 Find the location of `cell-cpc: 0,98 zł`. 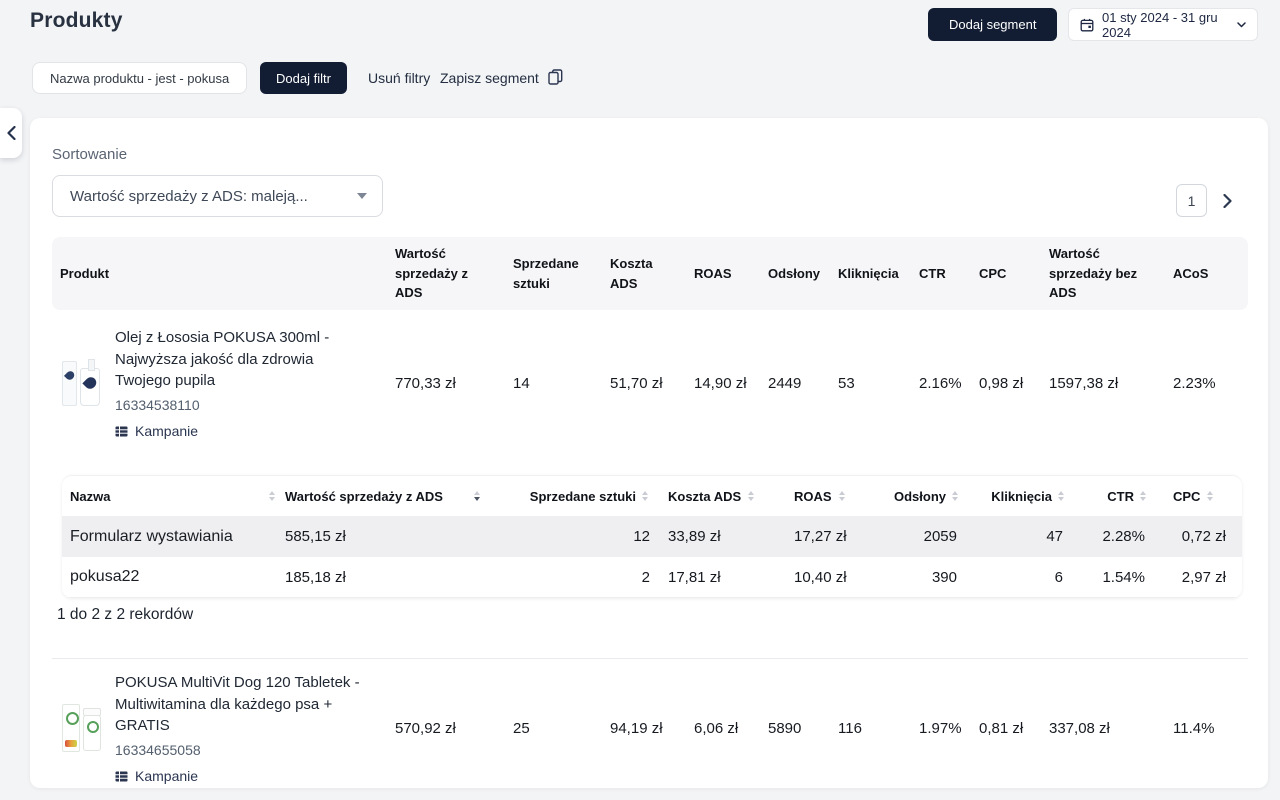

cell-cpc: 0,98 zł is located at coordinates (1001, 383).